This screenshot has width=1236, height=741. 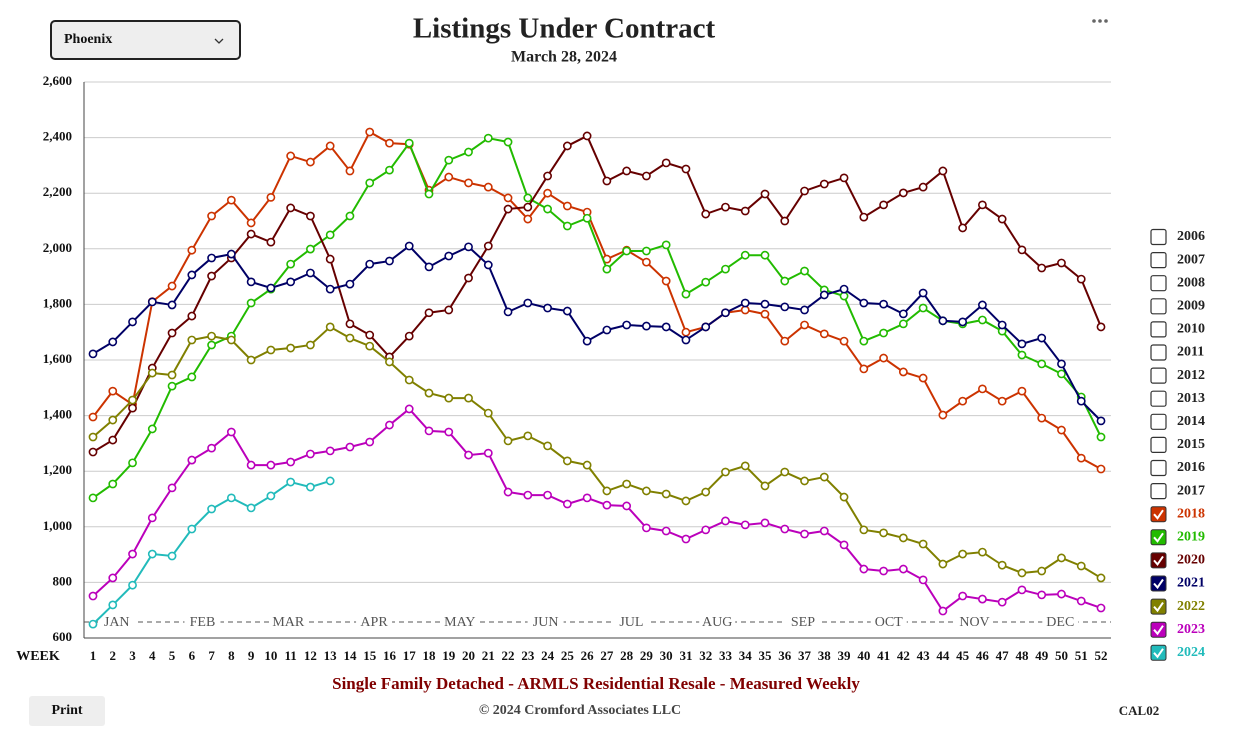 What do you see at coordinates (1003, 655) in the screenshot?
I see `x-tick-label: 47` at bounding box center [1003, 655].